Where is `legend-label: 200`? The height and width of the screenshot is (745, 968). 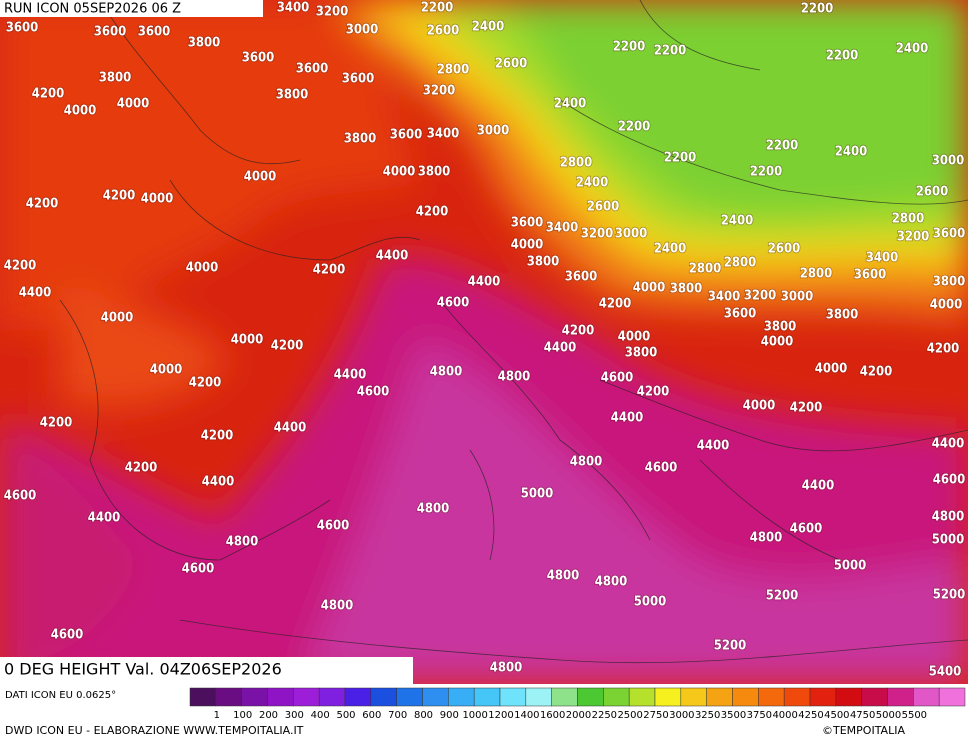
legend-label: 200 is located at coordinates (268, 715).